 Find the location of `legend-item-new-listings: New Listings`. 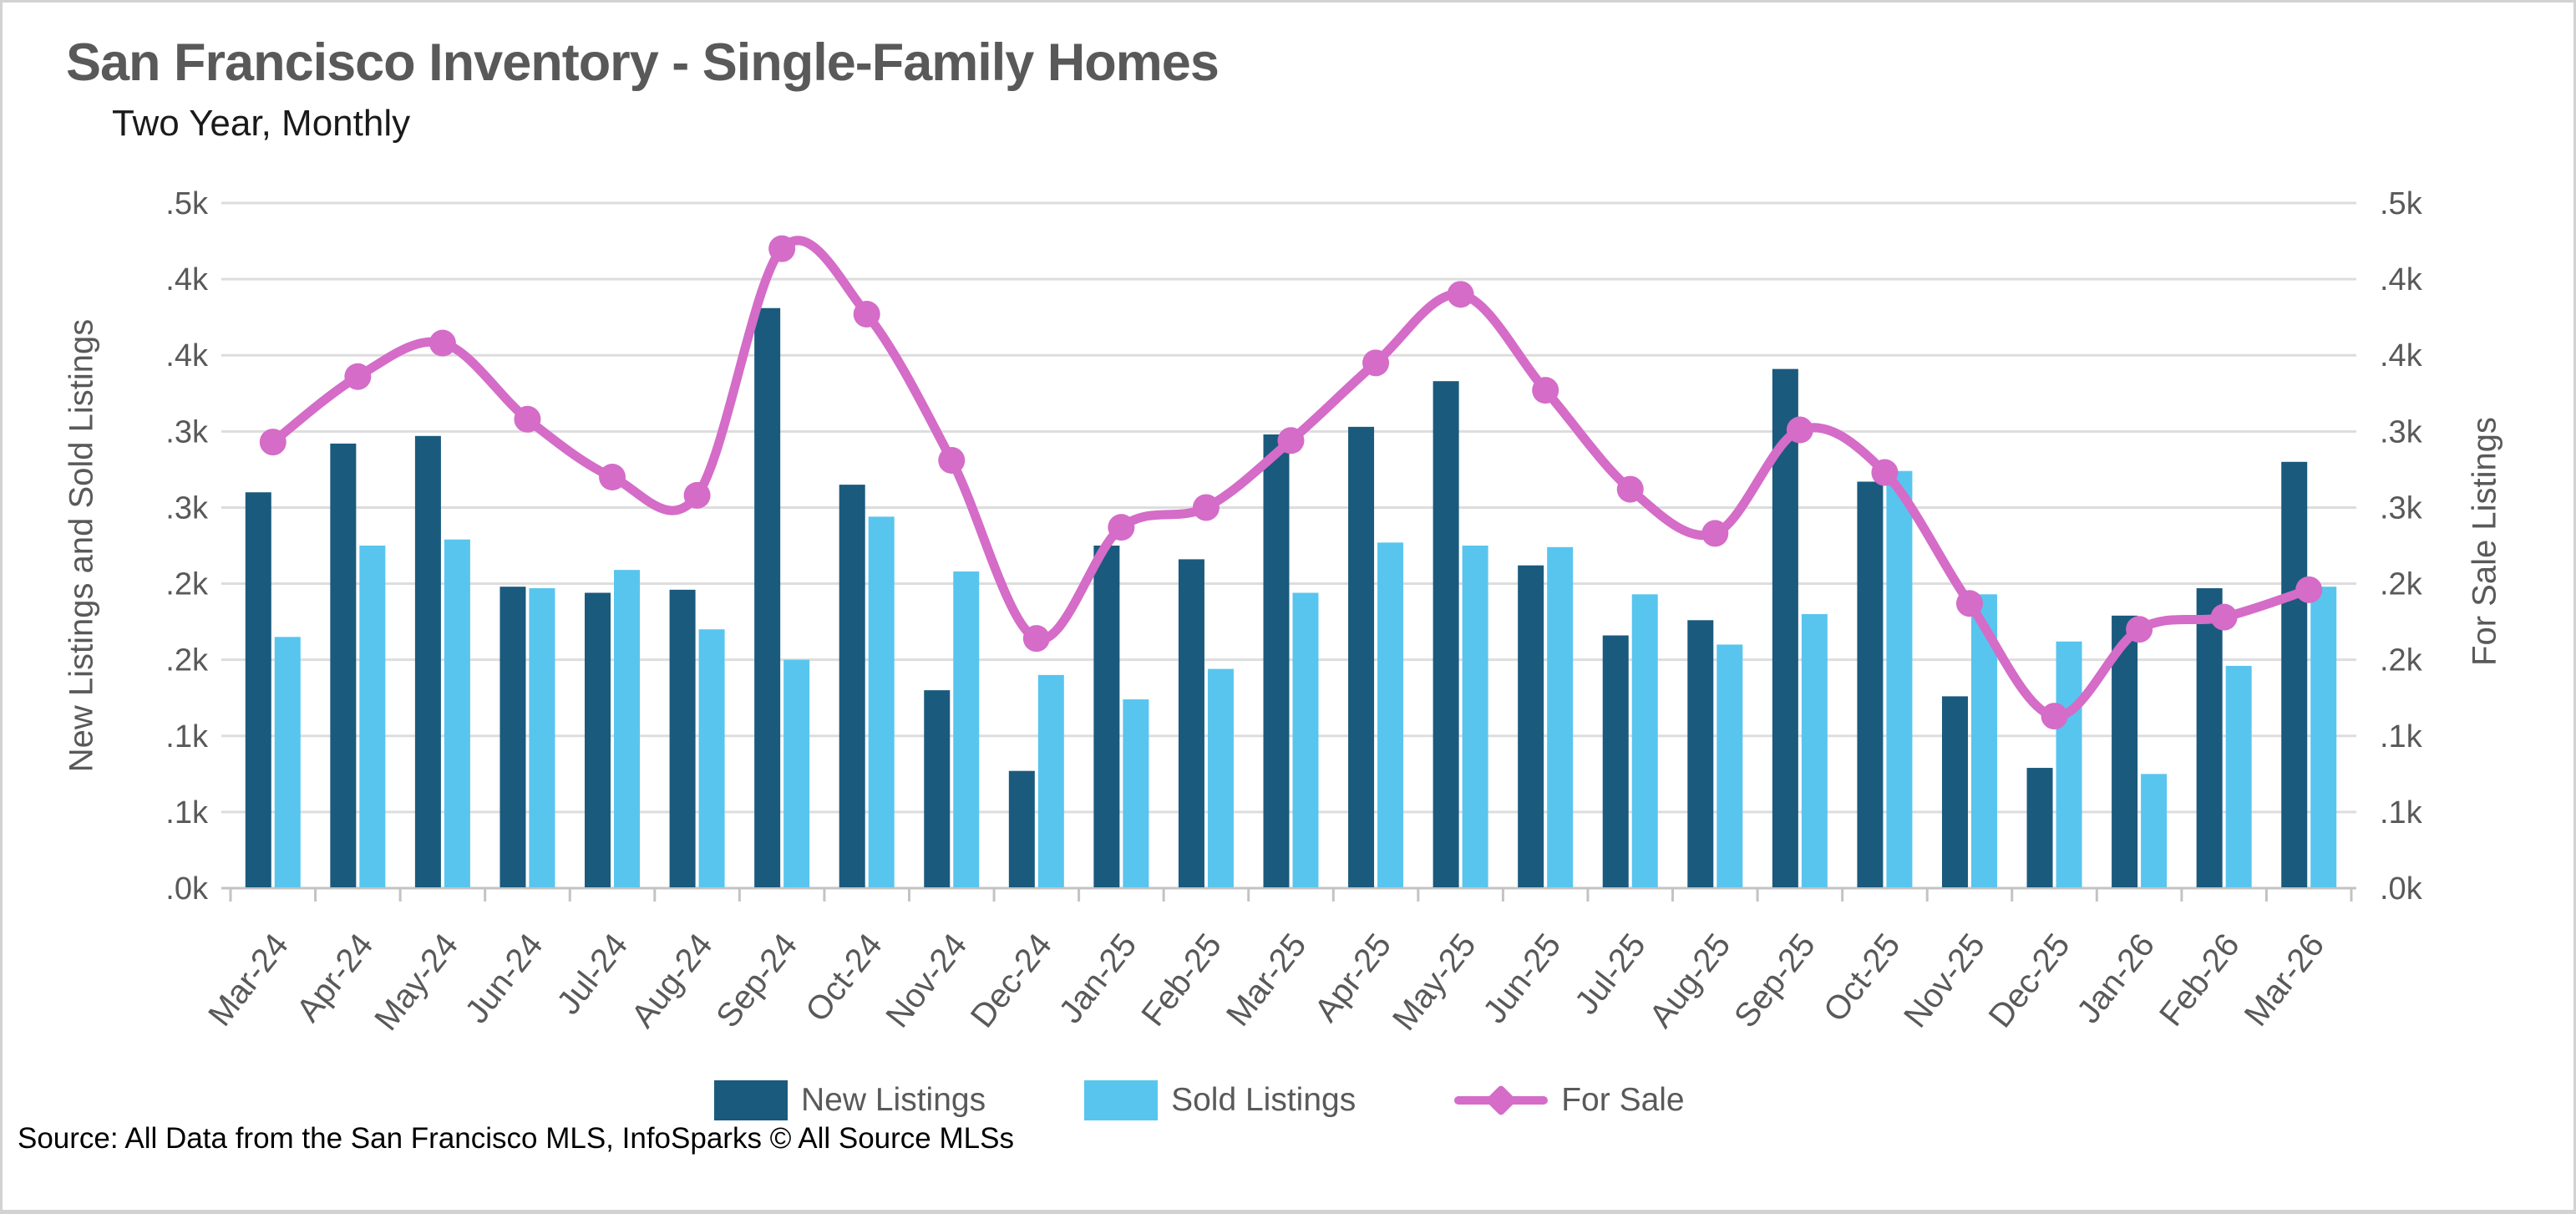

legend-item-new-listings: New Listings is located at coordinates (850, 1100).